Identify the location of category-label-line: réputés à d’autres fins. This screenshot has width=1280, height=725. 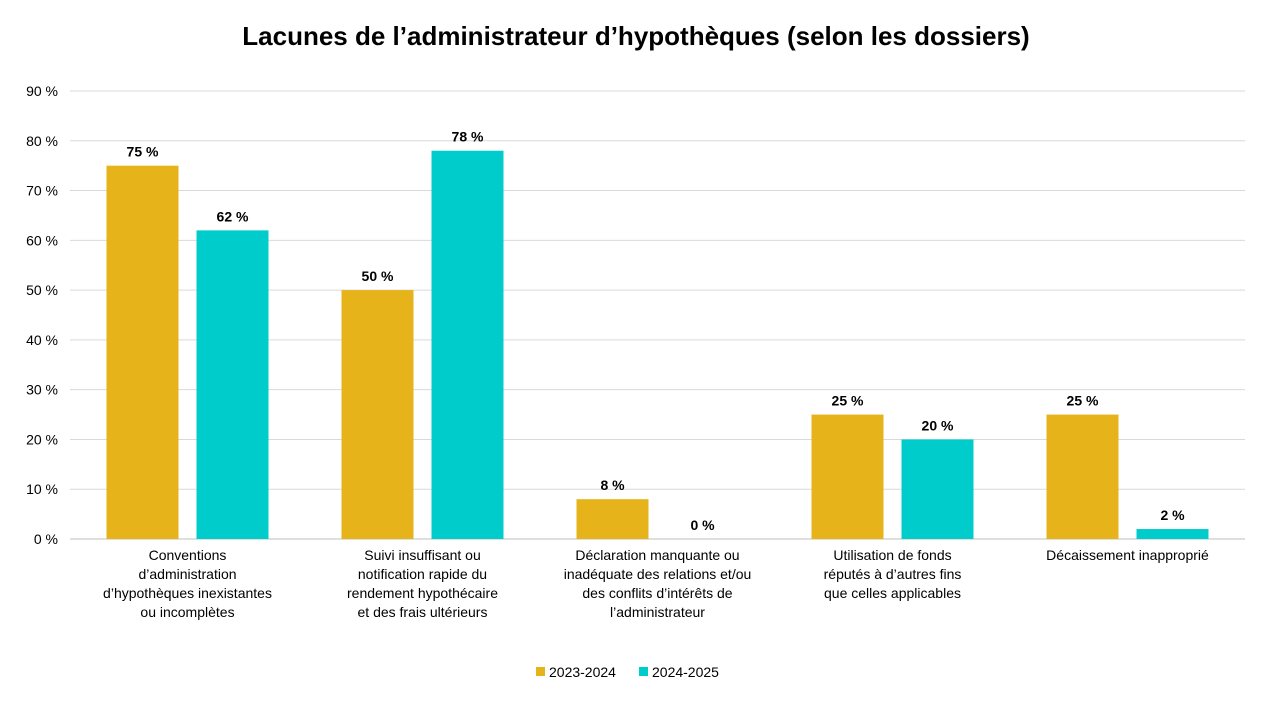
(893, 574).